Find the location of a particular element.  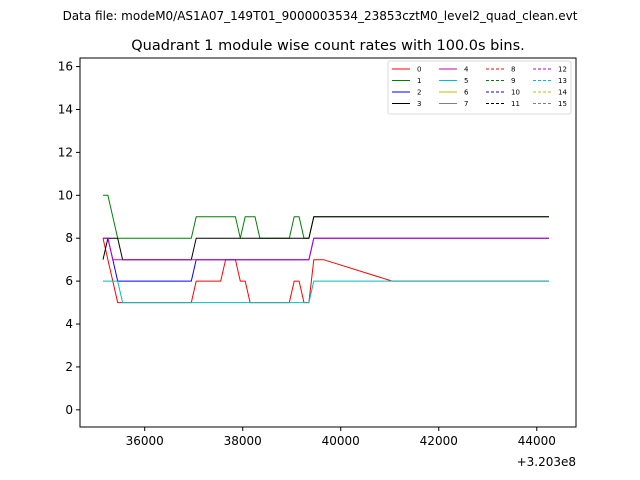

legend-box is located at coordinates (479, 87).